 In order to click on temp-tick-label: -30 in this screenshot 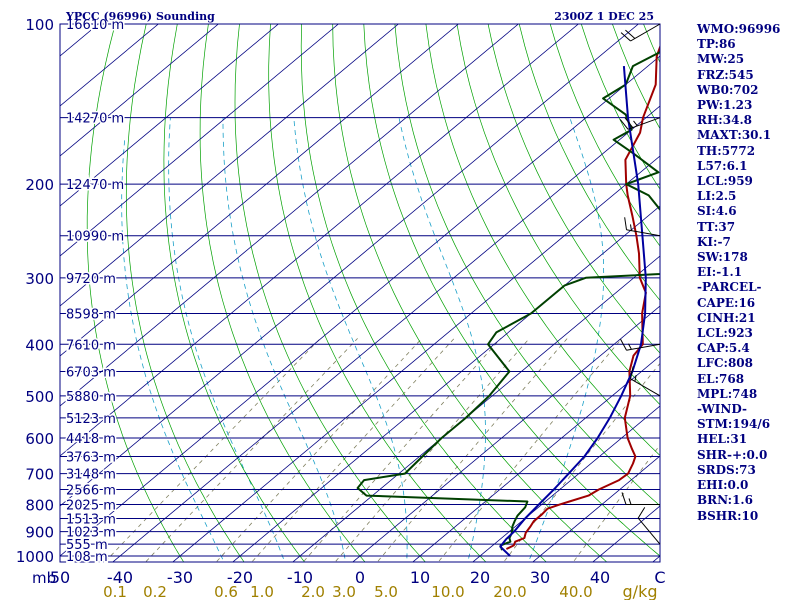, I will do `click(180, 577)`.